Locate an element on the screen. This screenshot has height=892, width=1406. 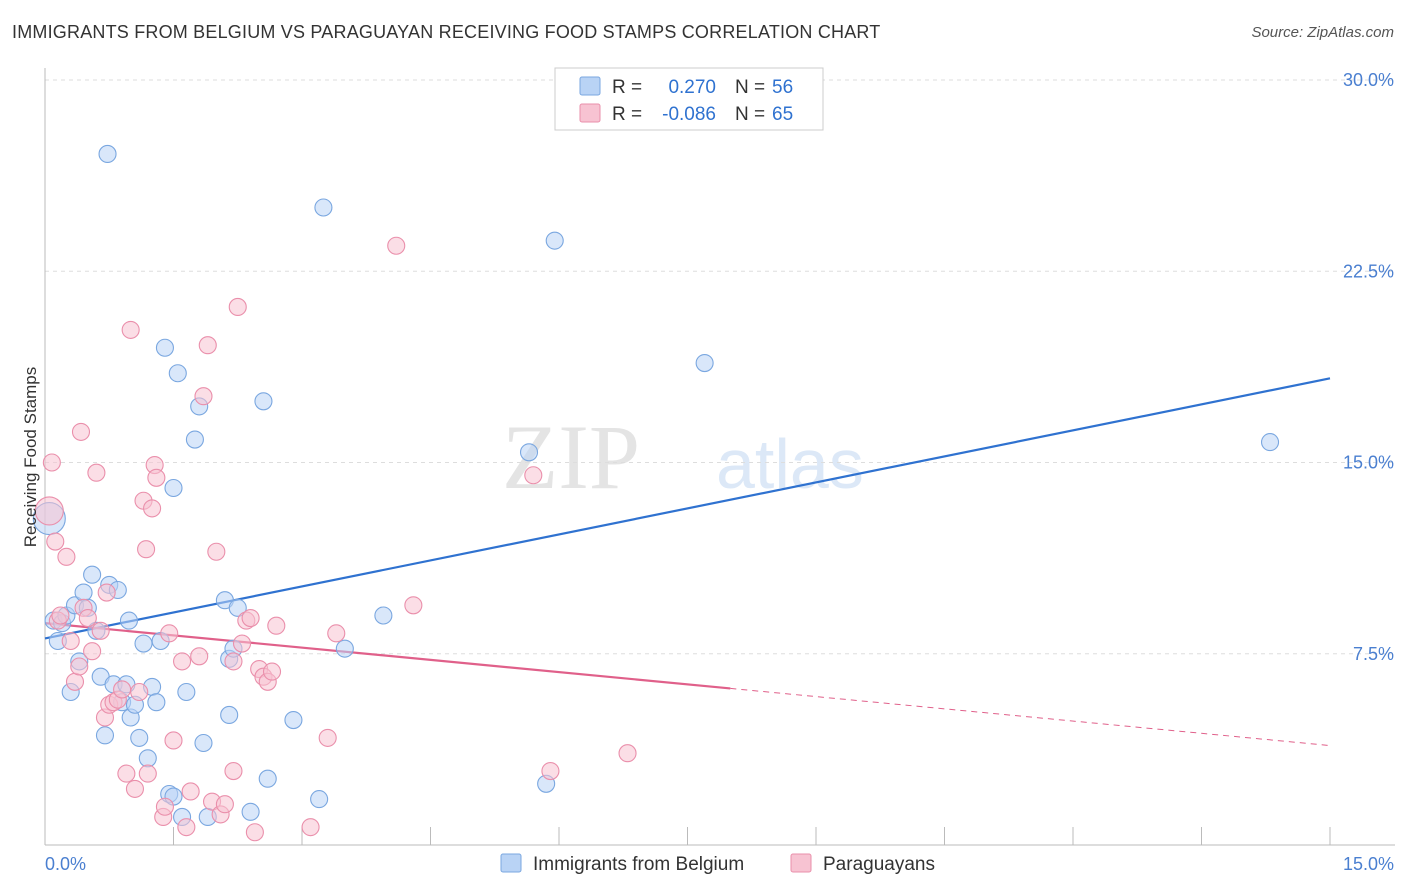
y-axis-title: Receiving Food Stamps is located at coordinates (30, 457).